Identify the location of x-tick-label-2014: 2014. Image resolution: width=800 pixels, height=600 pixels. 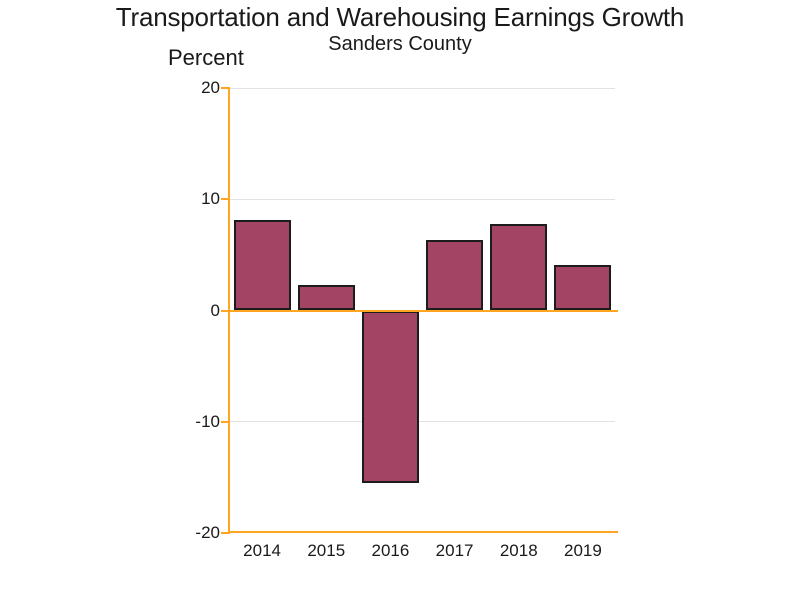
(262, 550).